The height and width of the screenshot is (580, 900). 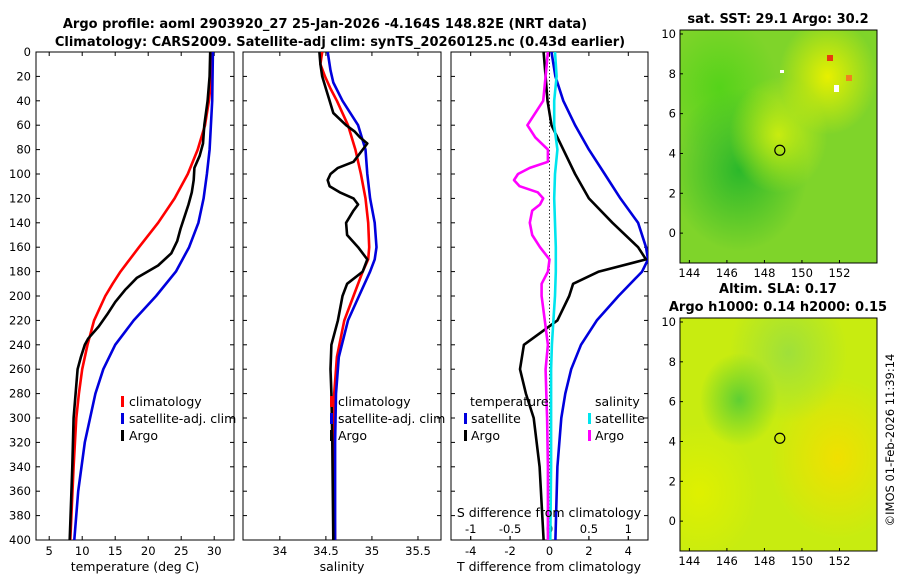 What do you see at coordinates (20, 491) in the screenshot?
I see `depth-tick-label: 360` at bounding box center [20, 491].